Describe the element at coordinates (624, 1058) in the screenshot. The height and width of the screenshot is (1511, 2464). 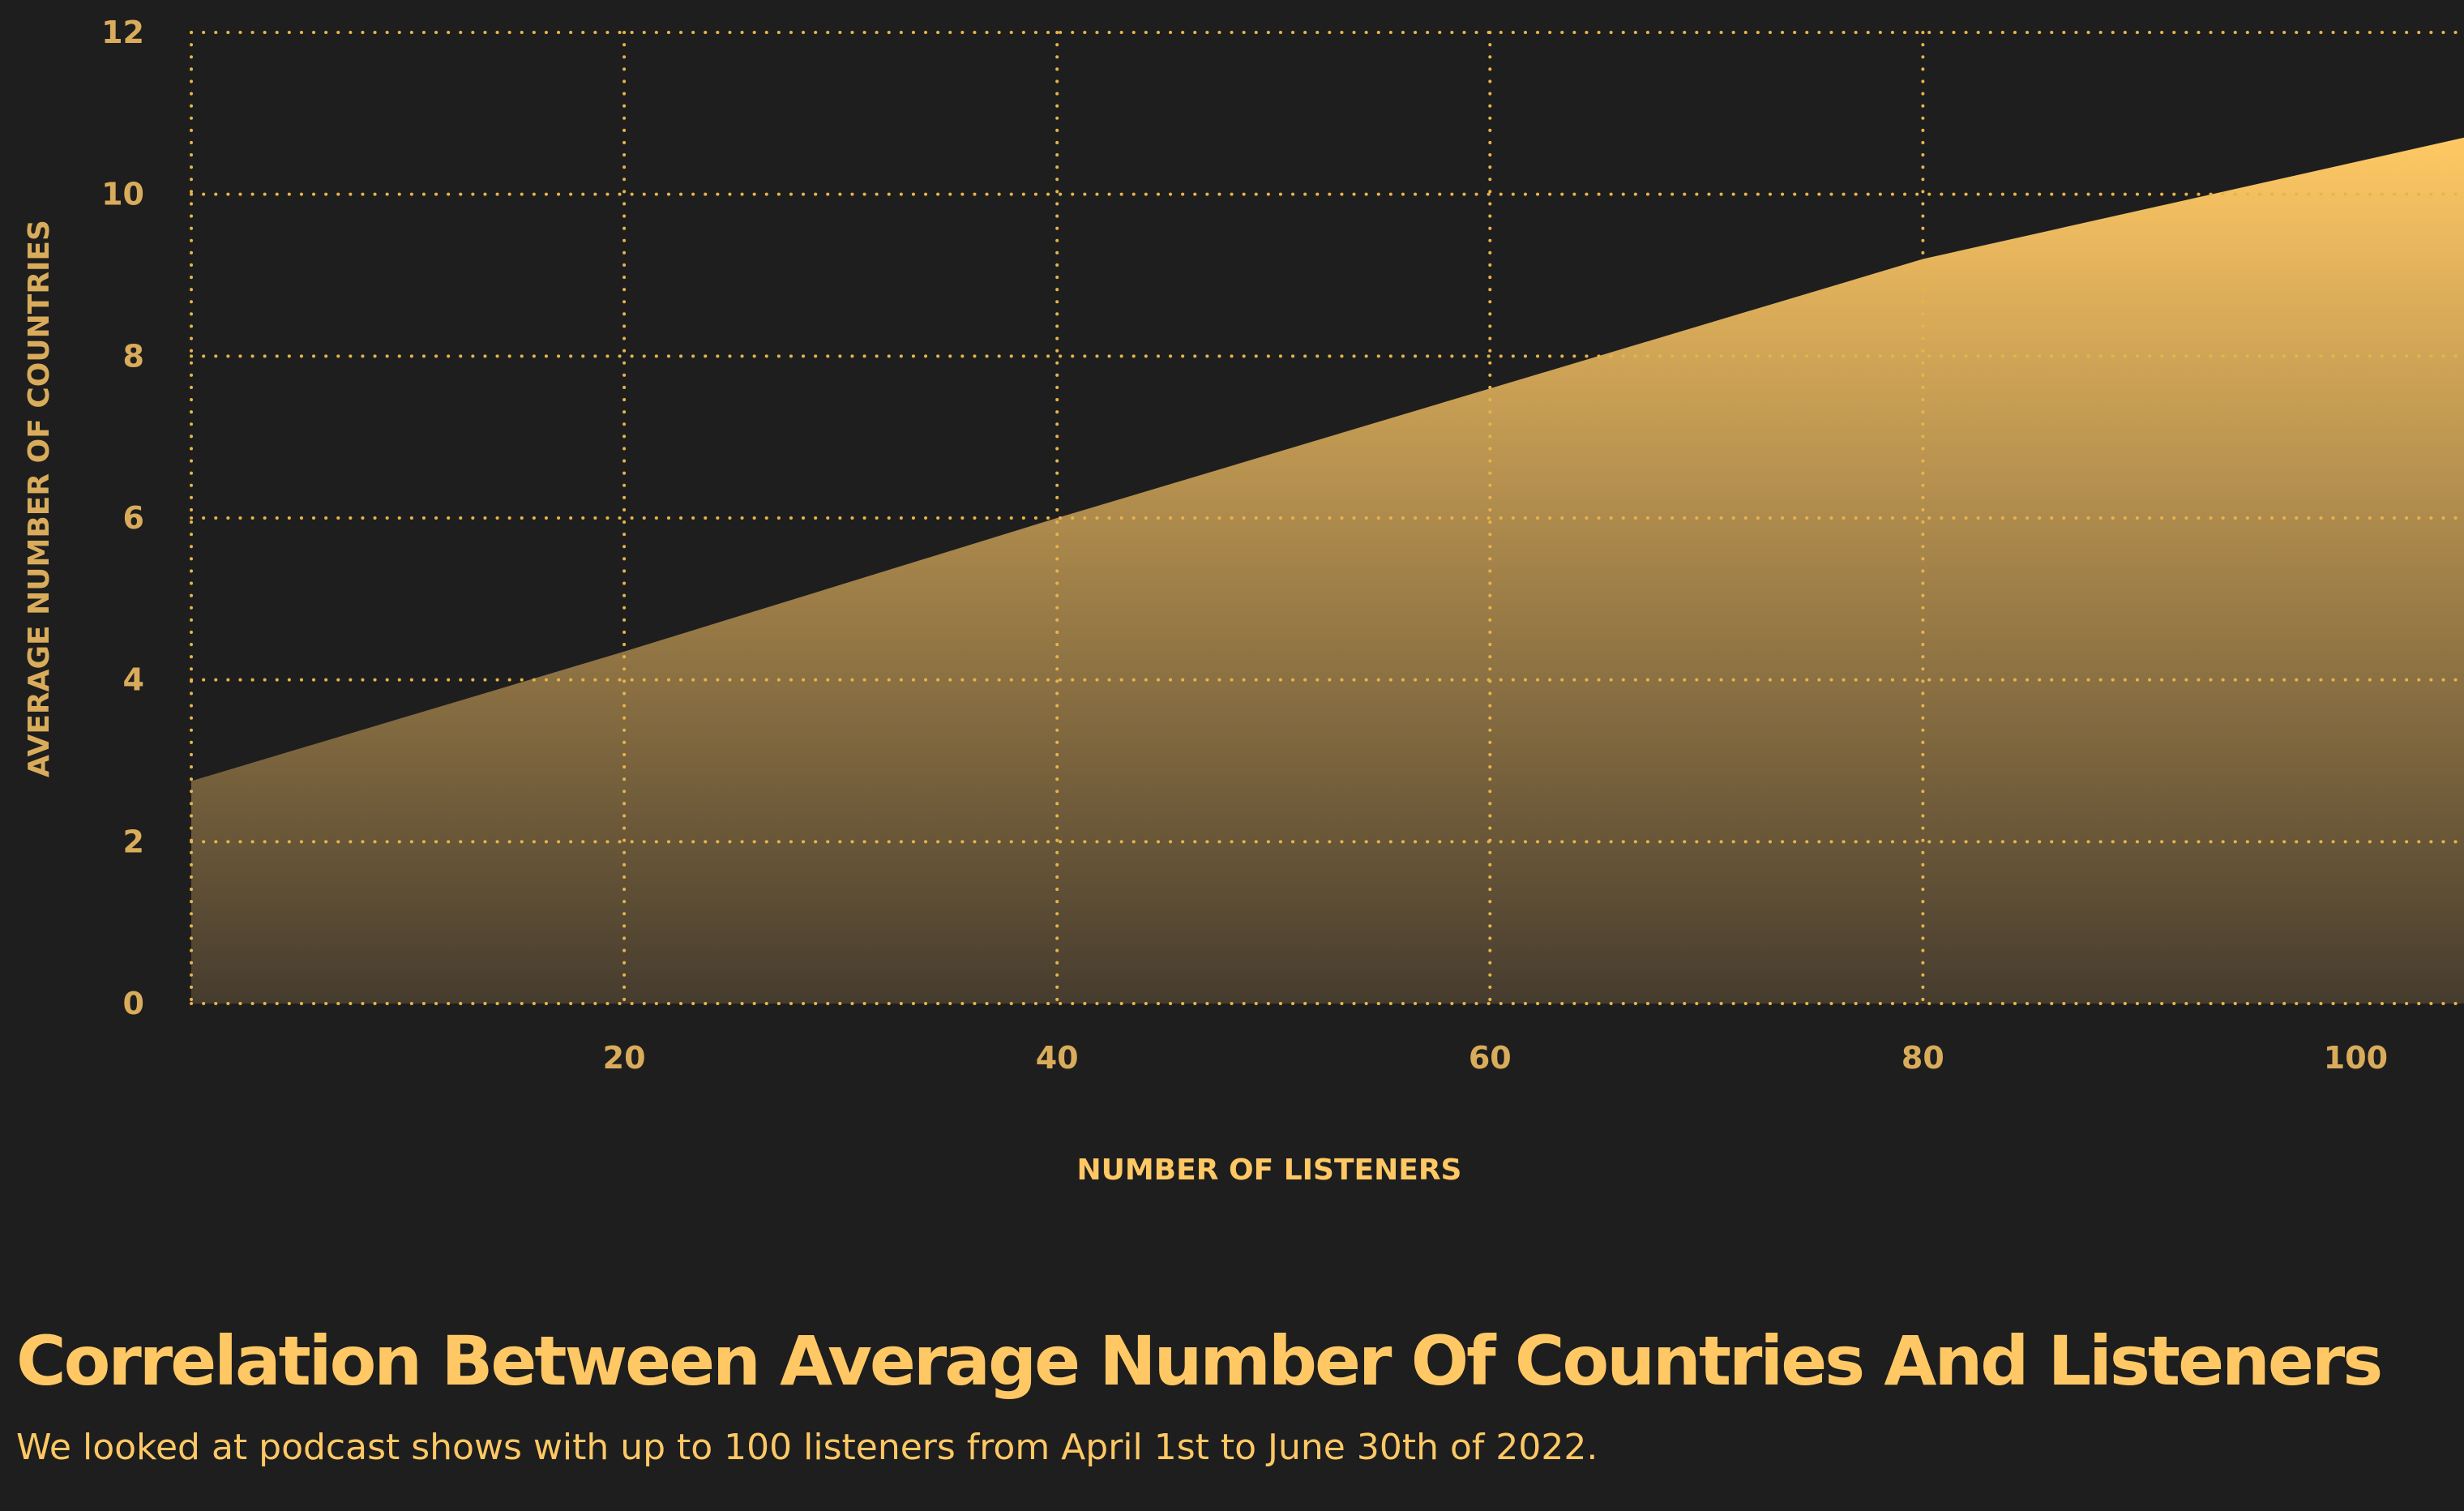
I see `x-tick-label-20: 20` at that location.